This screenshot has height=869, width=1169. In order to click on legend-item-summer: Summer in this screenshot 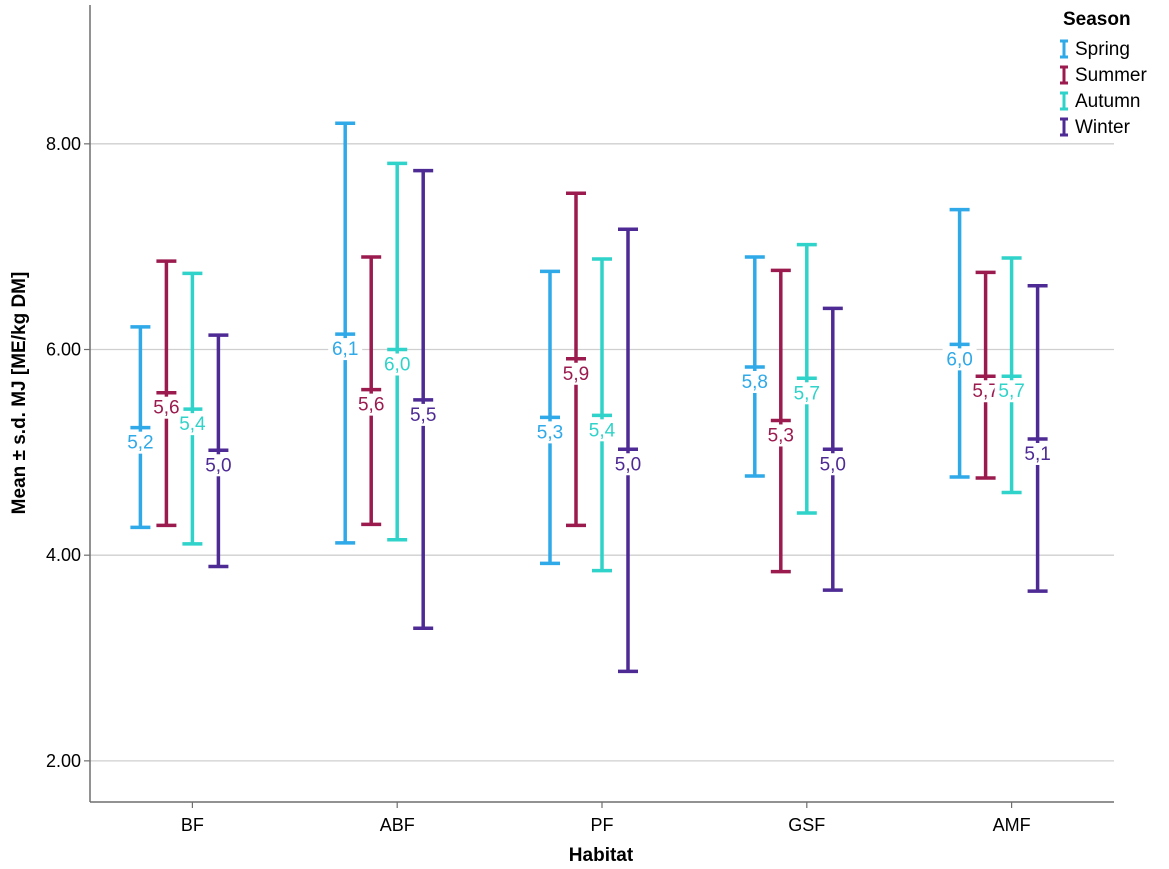, I will do `click(1103, 75)`.